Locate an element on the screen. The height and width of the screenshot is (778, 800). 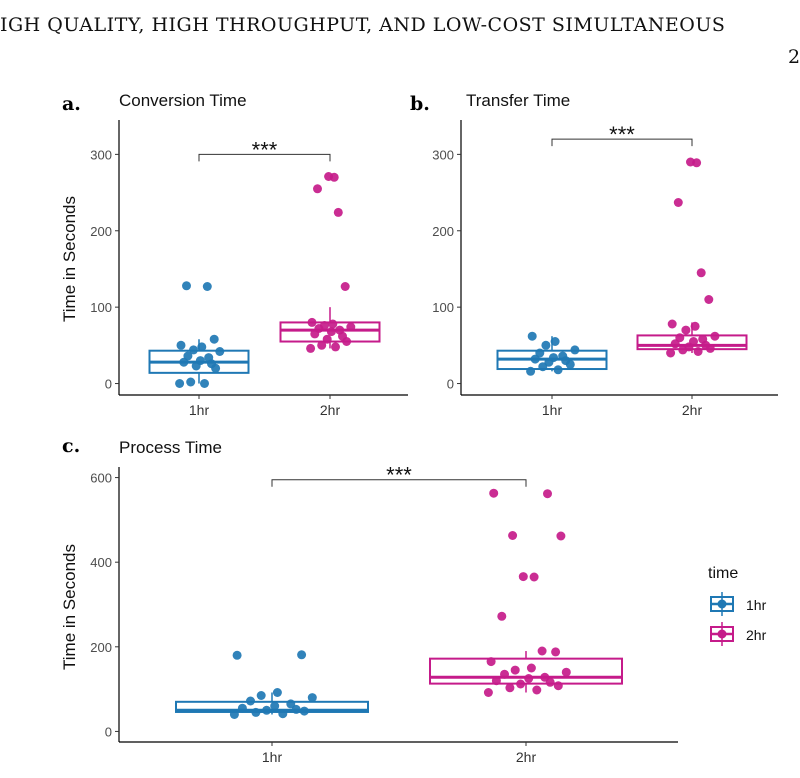
legend-key-2hr is located at coordinates (722, 634).